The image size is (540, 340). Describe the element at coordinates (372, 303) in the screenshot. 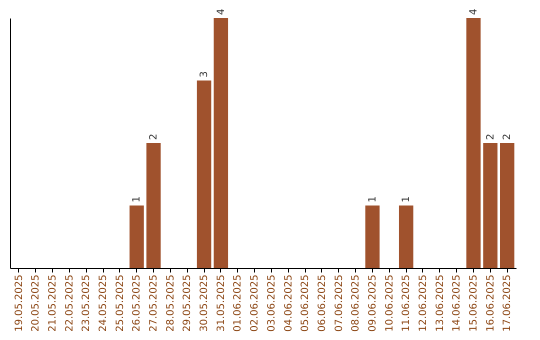

I see `x-tick-label: 09.06.2025` at that location.